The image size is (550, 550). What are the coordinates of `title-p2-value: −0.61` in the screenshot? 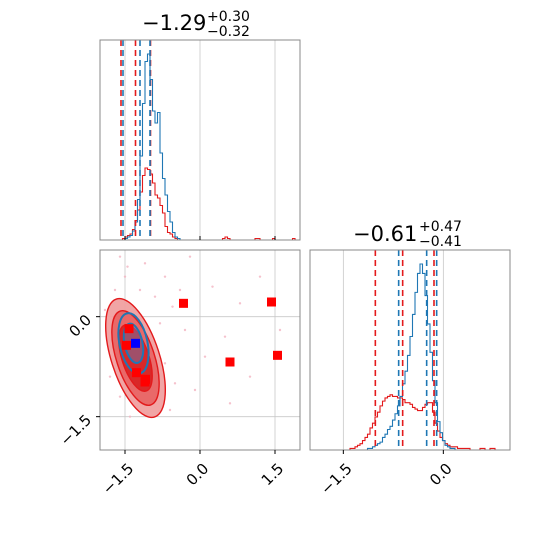 It's located at (385, 234).